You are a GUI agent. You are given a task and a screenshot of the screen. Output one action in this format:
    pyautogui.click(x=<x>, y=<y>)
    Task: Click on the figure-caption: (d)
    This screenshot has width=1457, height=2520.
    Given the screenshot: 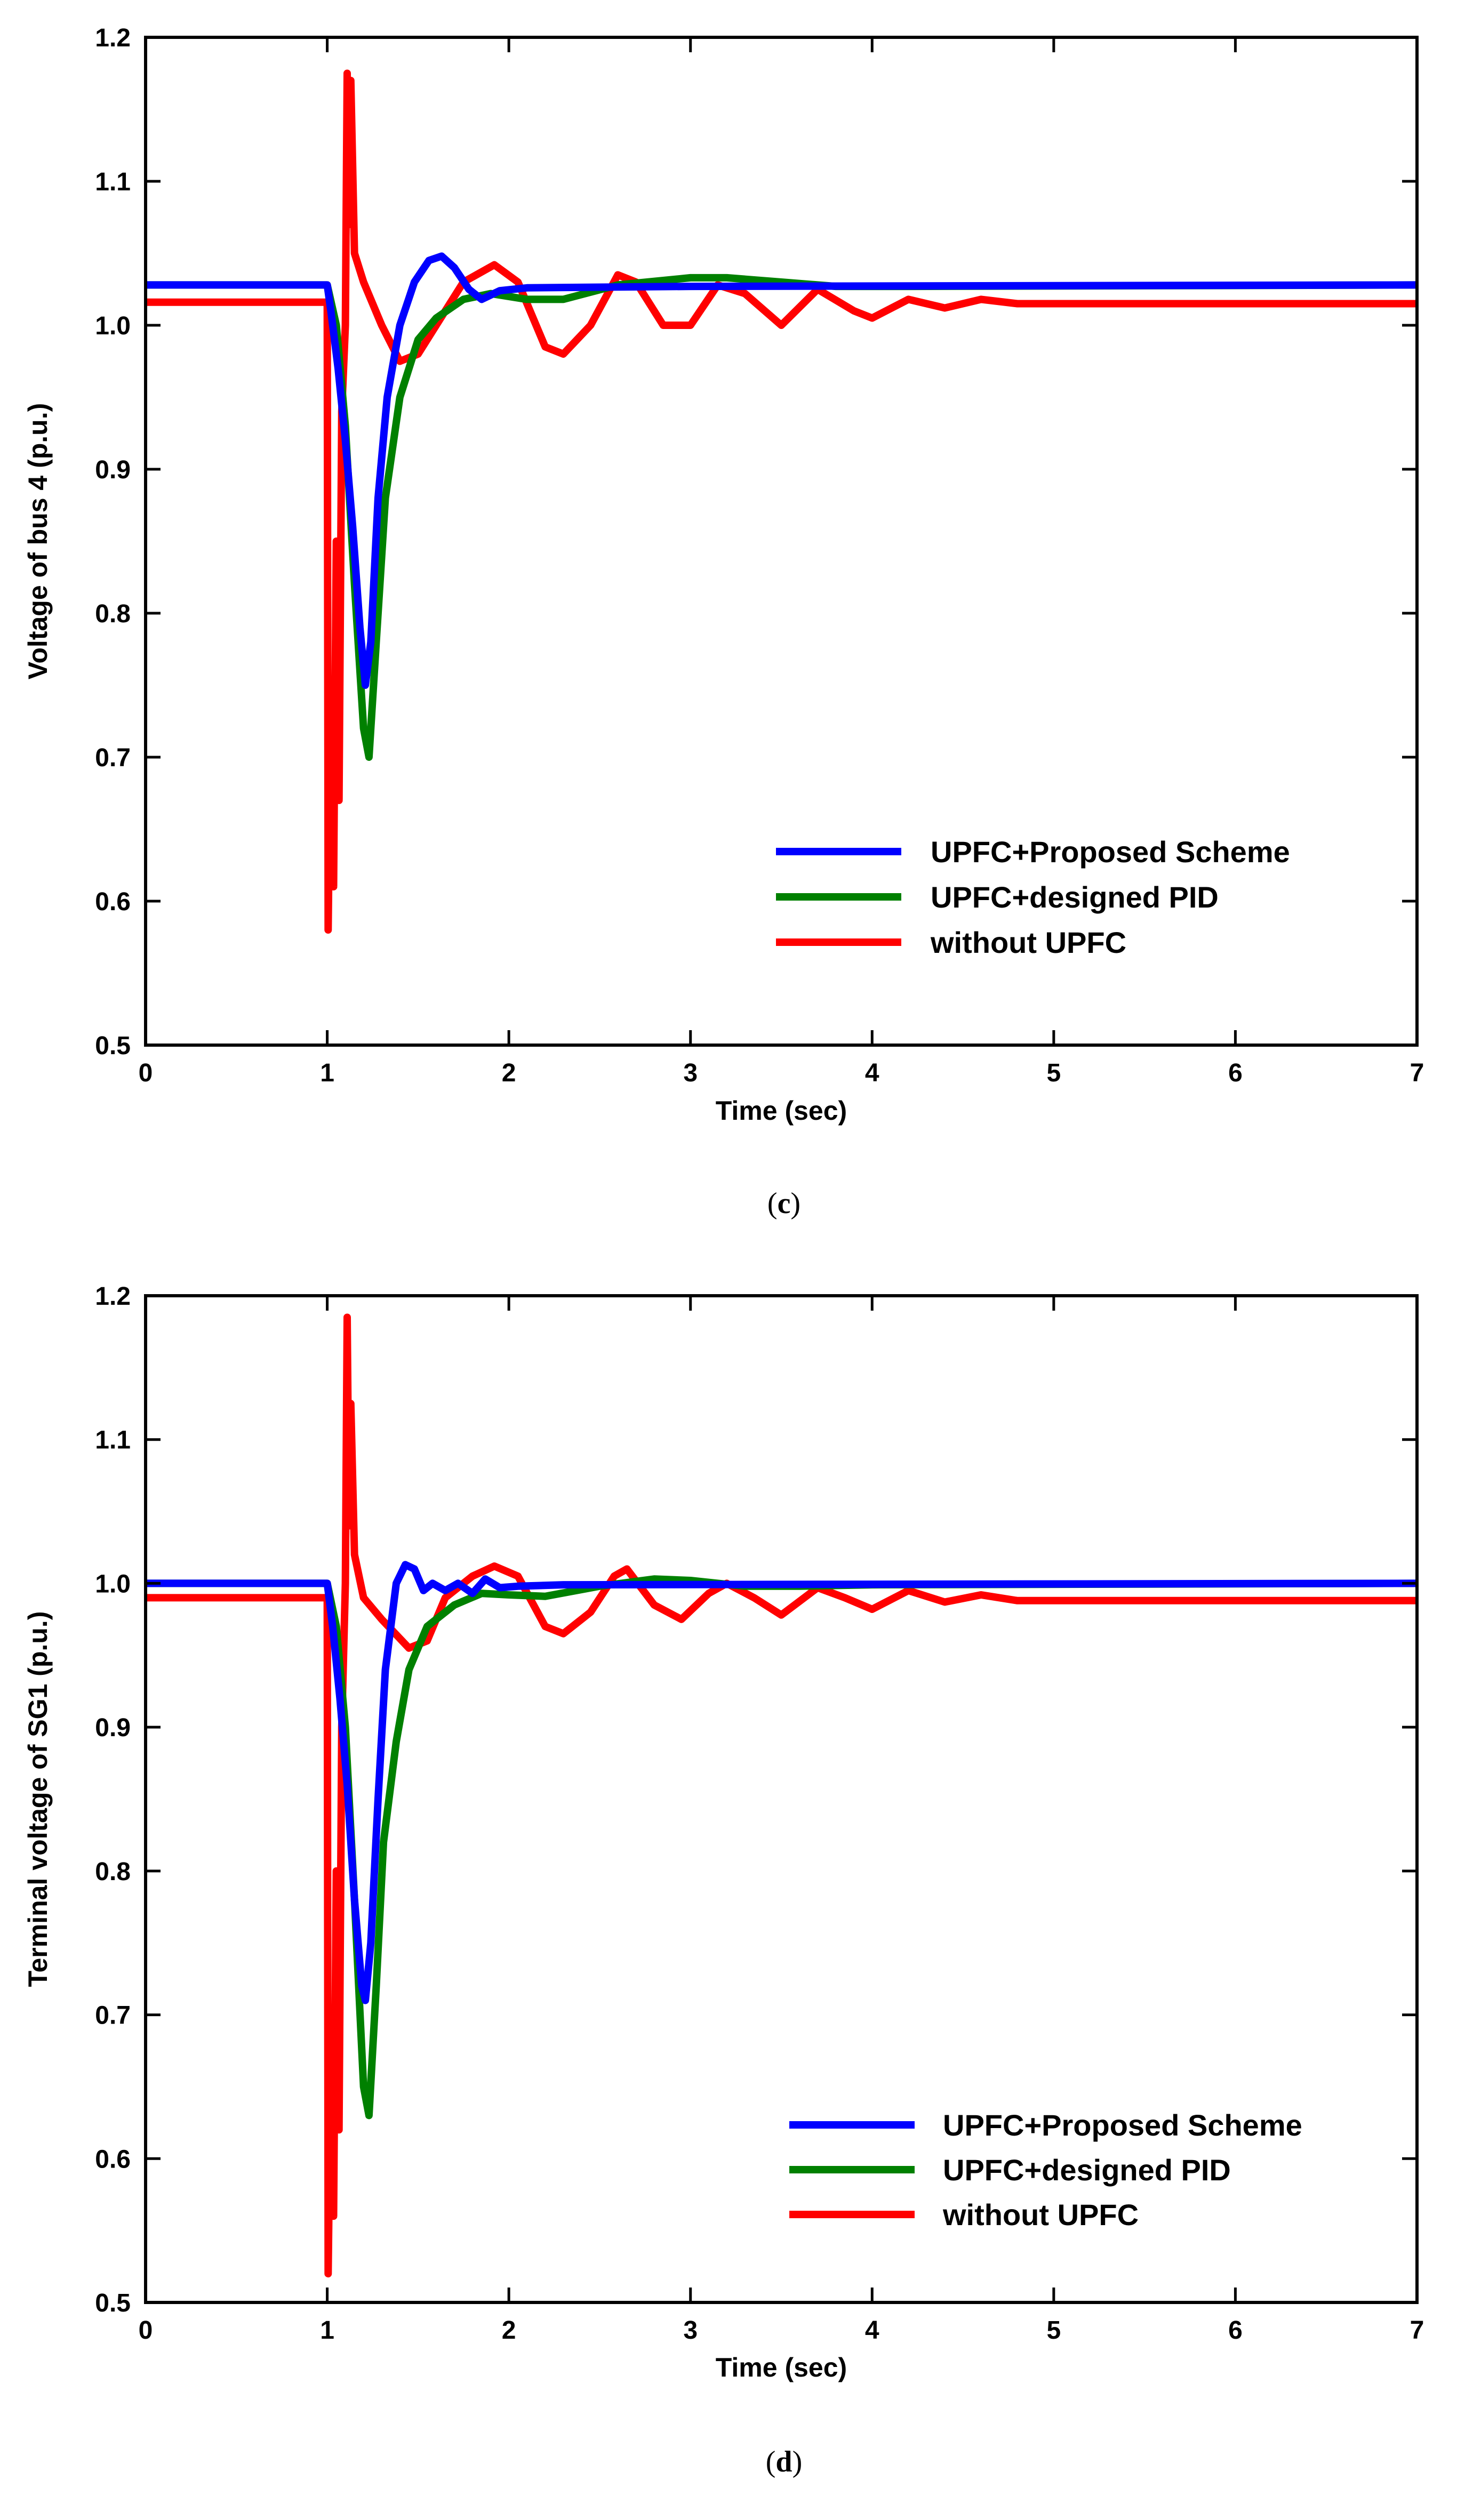 What is the action you would take?
    pyautogui.click(x=784, y=2461)
    